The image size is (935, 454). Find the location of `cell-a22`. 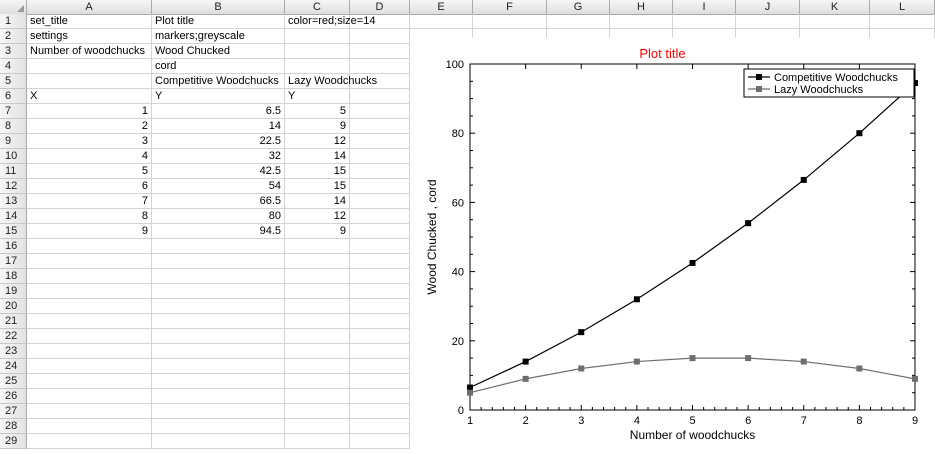

cell-a22 is located at coordinates (89, 336).